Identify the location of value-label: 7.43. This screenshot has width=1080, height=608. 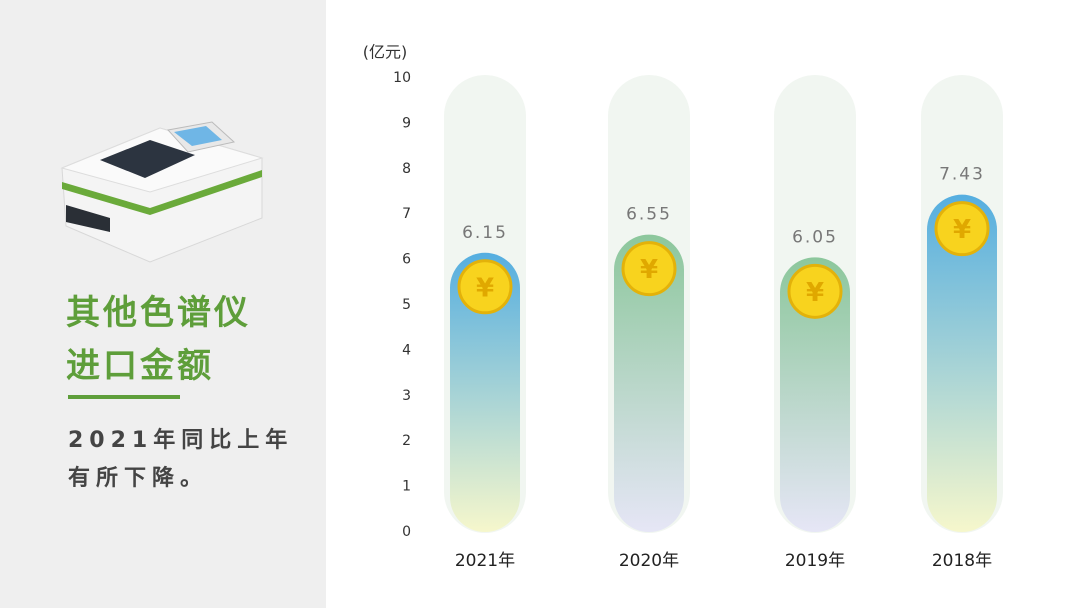
(962, 175).